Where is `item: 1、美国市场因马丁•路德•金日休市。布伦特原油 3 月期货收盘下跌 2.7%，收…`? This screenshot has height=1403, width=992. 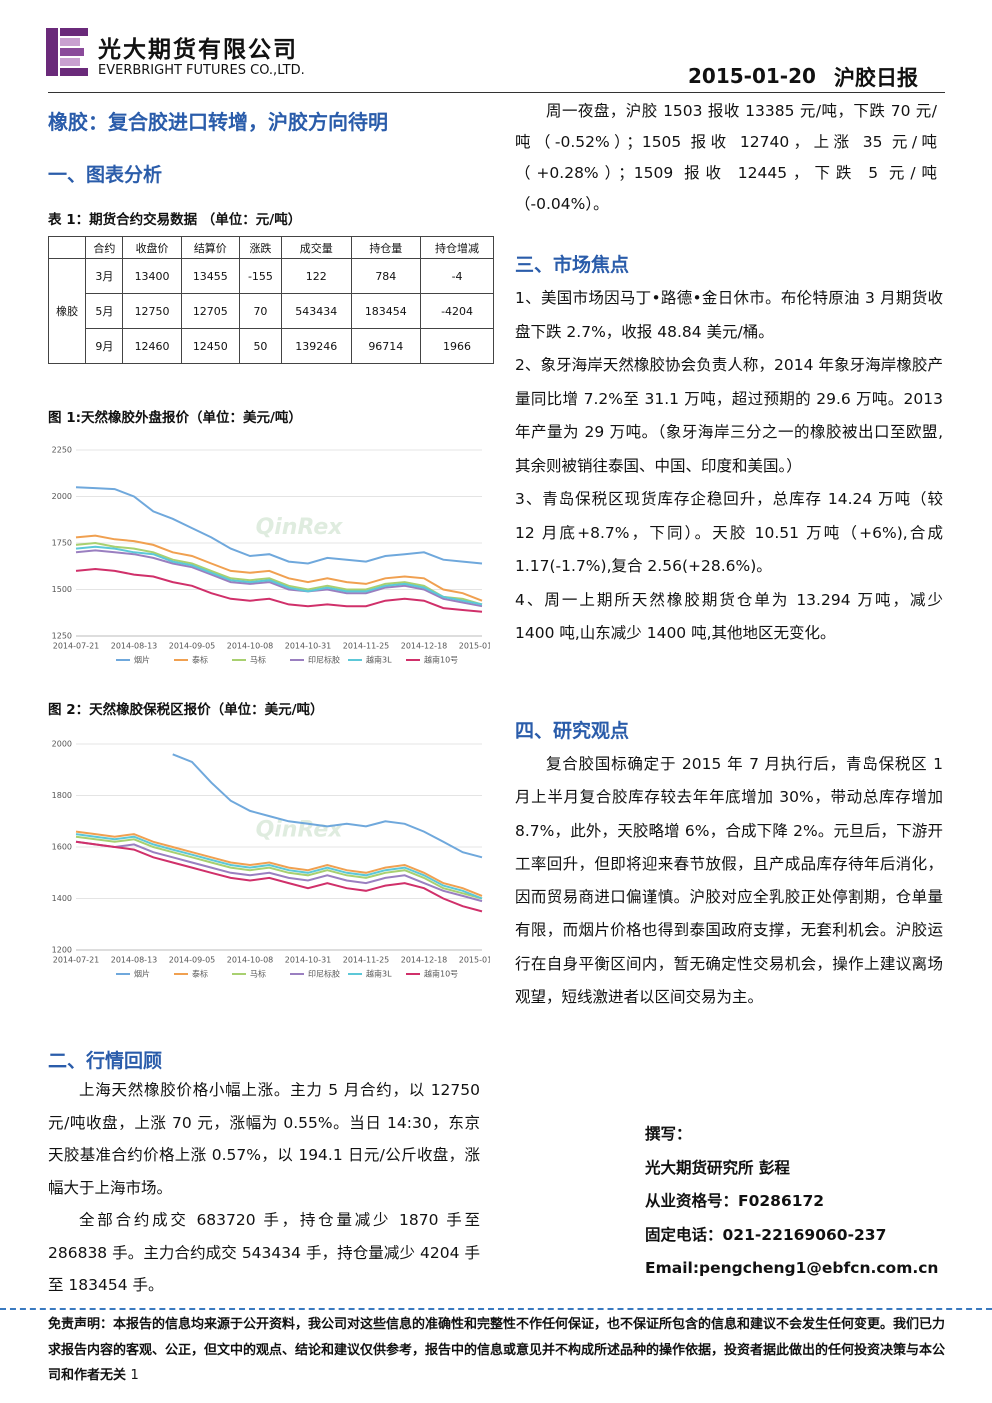 item: 1、美国市场因马丁•路德•金日休市。布伦特原油 3 月期货收盘下跌 2.7%，收… is located at coordinates (729, 315).